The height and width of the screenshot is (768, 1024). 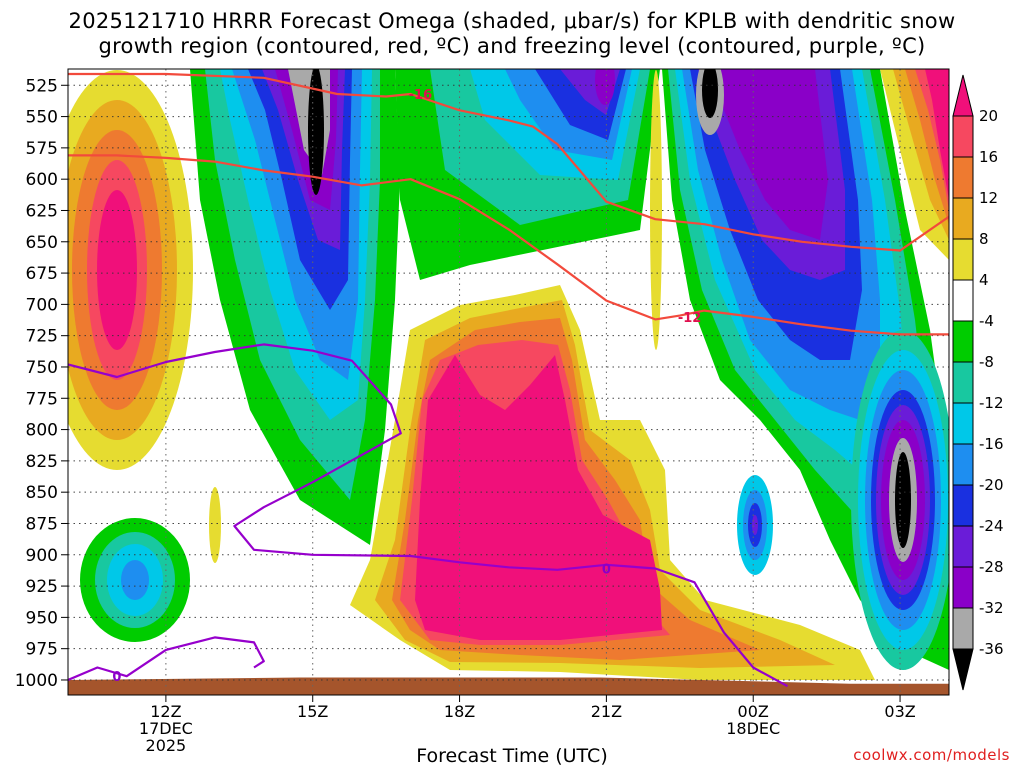 What do you see at coordinates (986, 362) in the screenshot?
I see `colorbar-label-6: -8` at bounding box center [986, 362].